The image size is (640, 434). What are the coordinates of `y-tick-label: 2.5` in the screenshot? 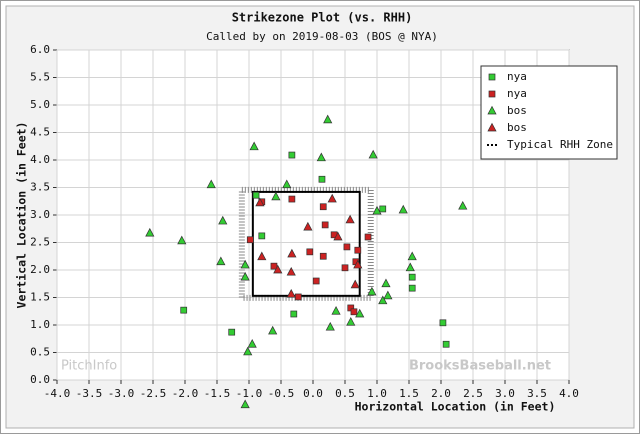 It's located at (40, 242).